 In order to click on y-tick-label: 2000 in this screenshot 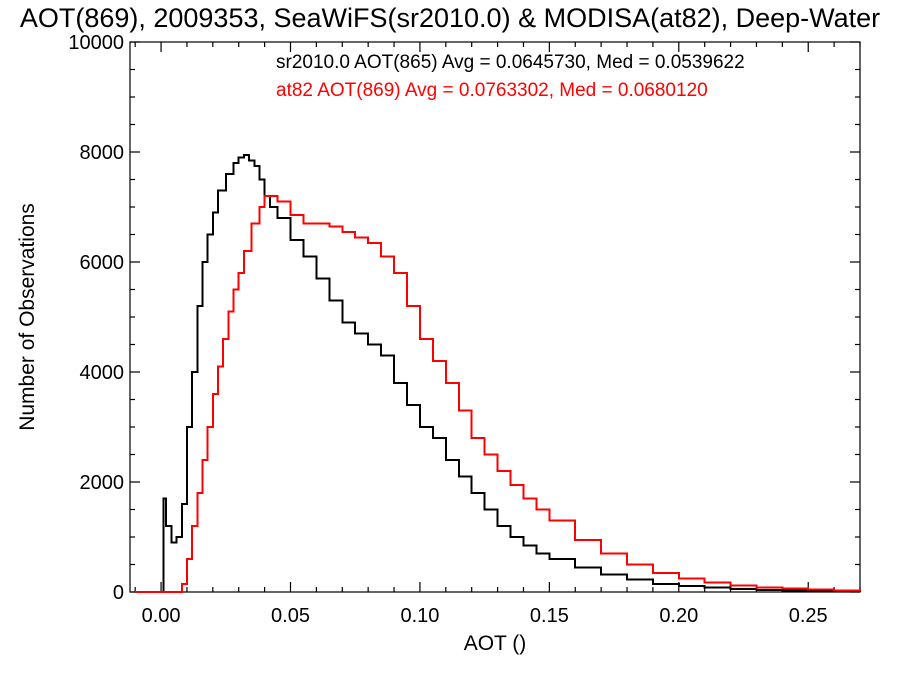, I will do `click(102, 483)`.